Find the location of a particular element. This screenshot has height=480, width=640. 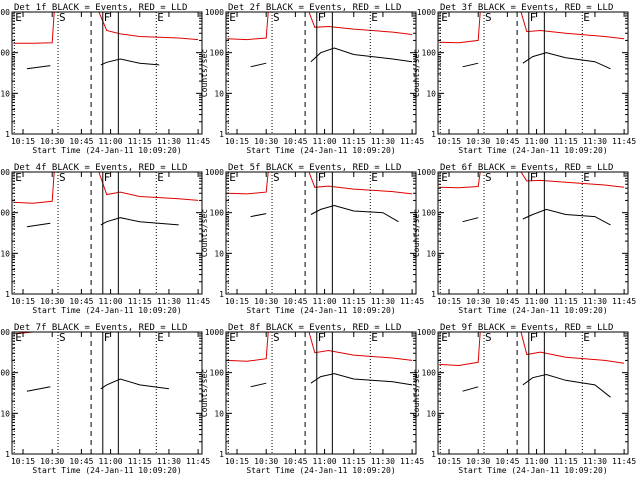

panel-title: Det 1f BLACK = Events, RED = LLD is located at coordinates (100, 8).